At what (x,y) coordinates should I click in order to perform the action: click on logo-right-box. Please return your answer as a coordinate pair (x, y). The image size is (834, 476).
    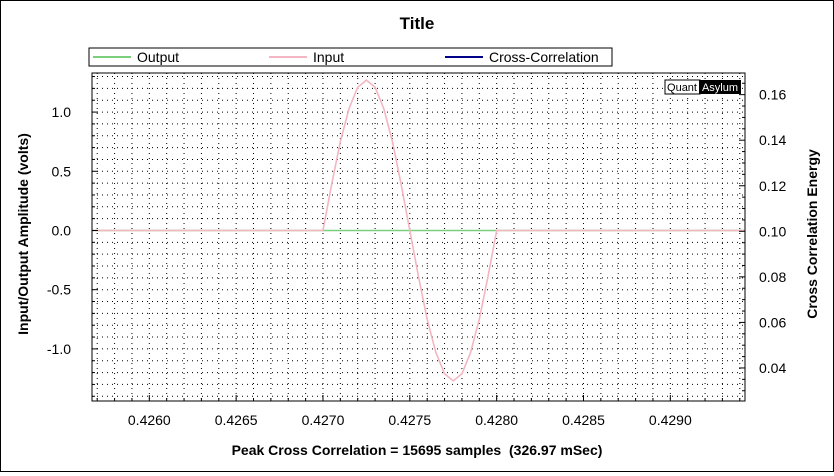
    Looking at the image, I should click on (720, 87).